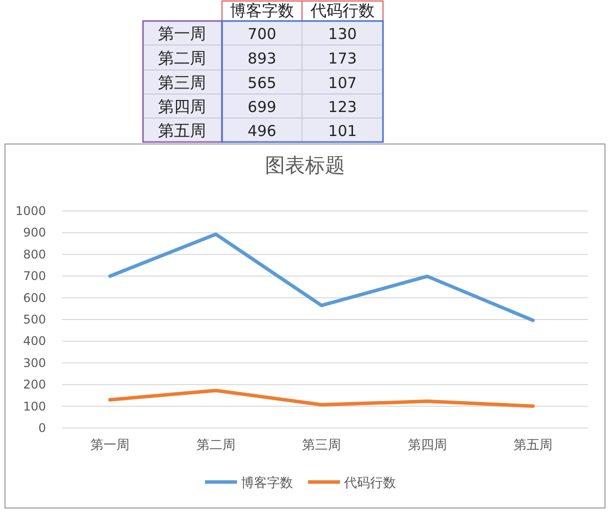  What do you see at coordinates (262, 83) in the screenshot?
I see `data-label: 565` at bounding box center [262, 83].